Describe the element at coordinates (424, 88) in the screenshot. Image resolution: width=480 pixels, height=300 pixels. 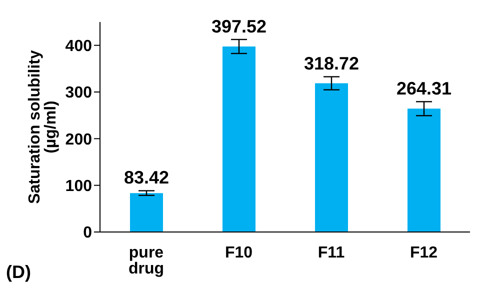
I see `data-label: 264.31` at that location.